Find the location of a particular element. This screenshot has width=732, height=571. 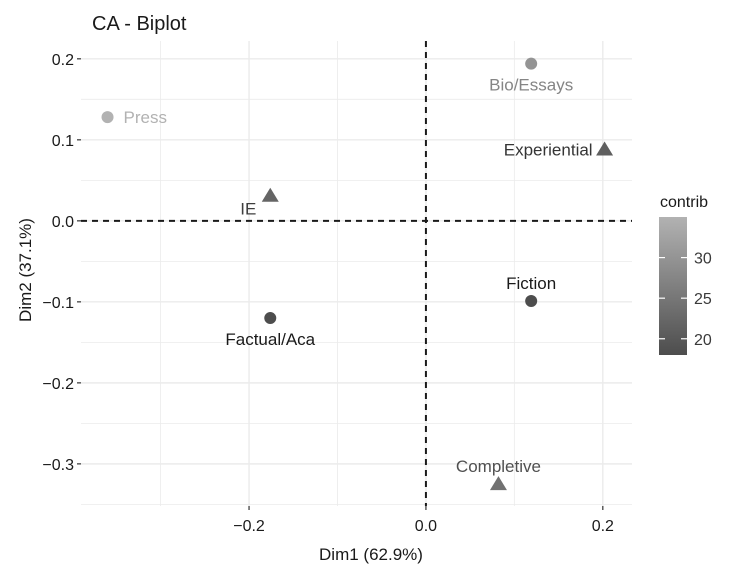

chart-title: CA - Biplot is located at coordinates (139, 24).